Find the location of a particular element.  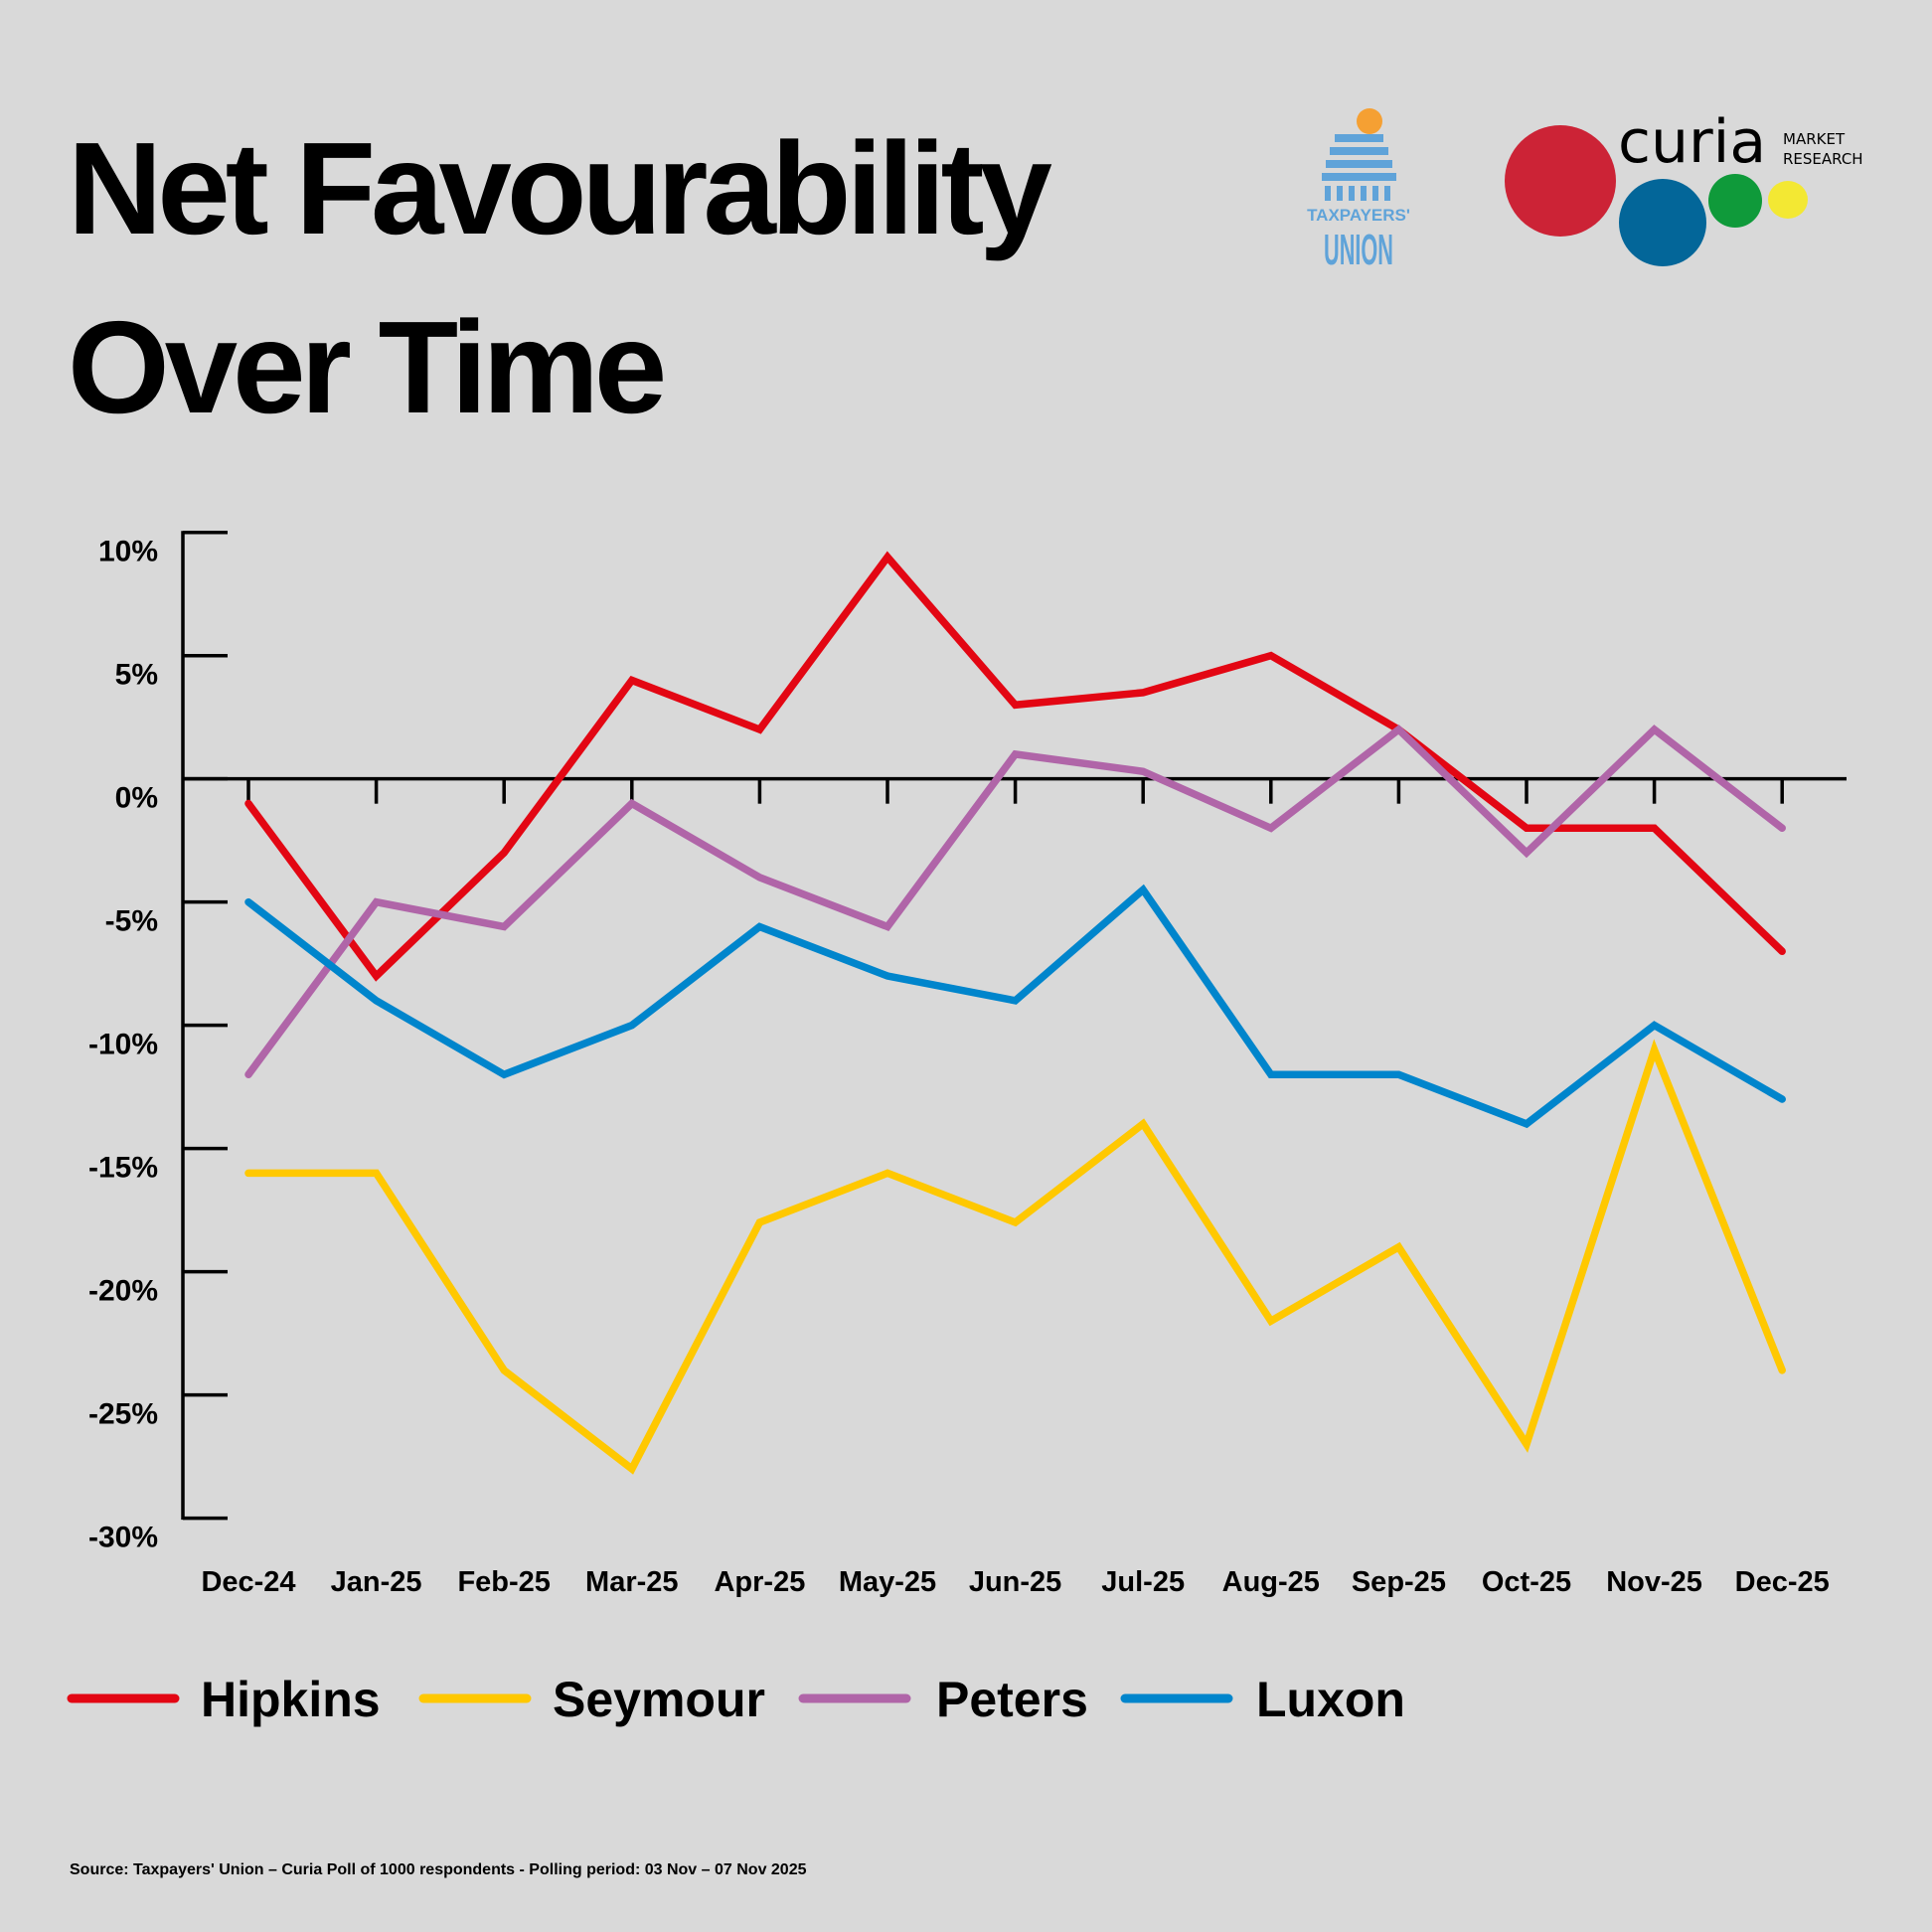

title-line-2: Over Time is located at coordinates (367, 367).